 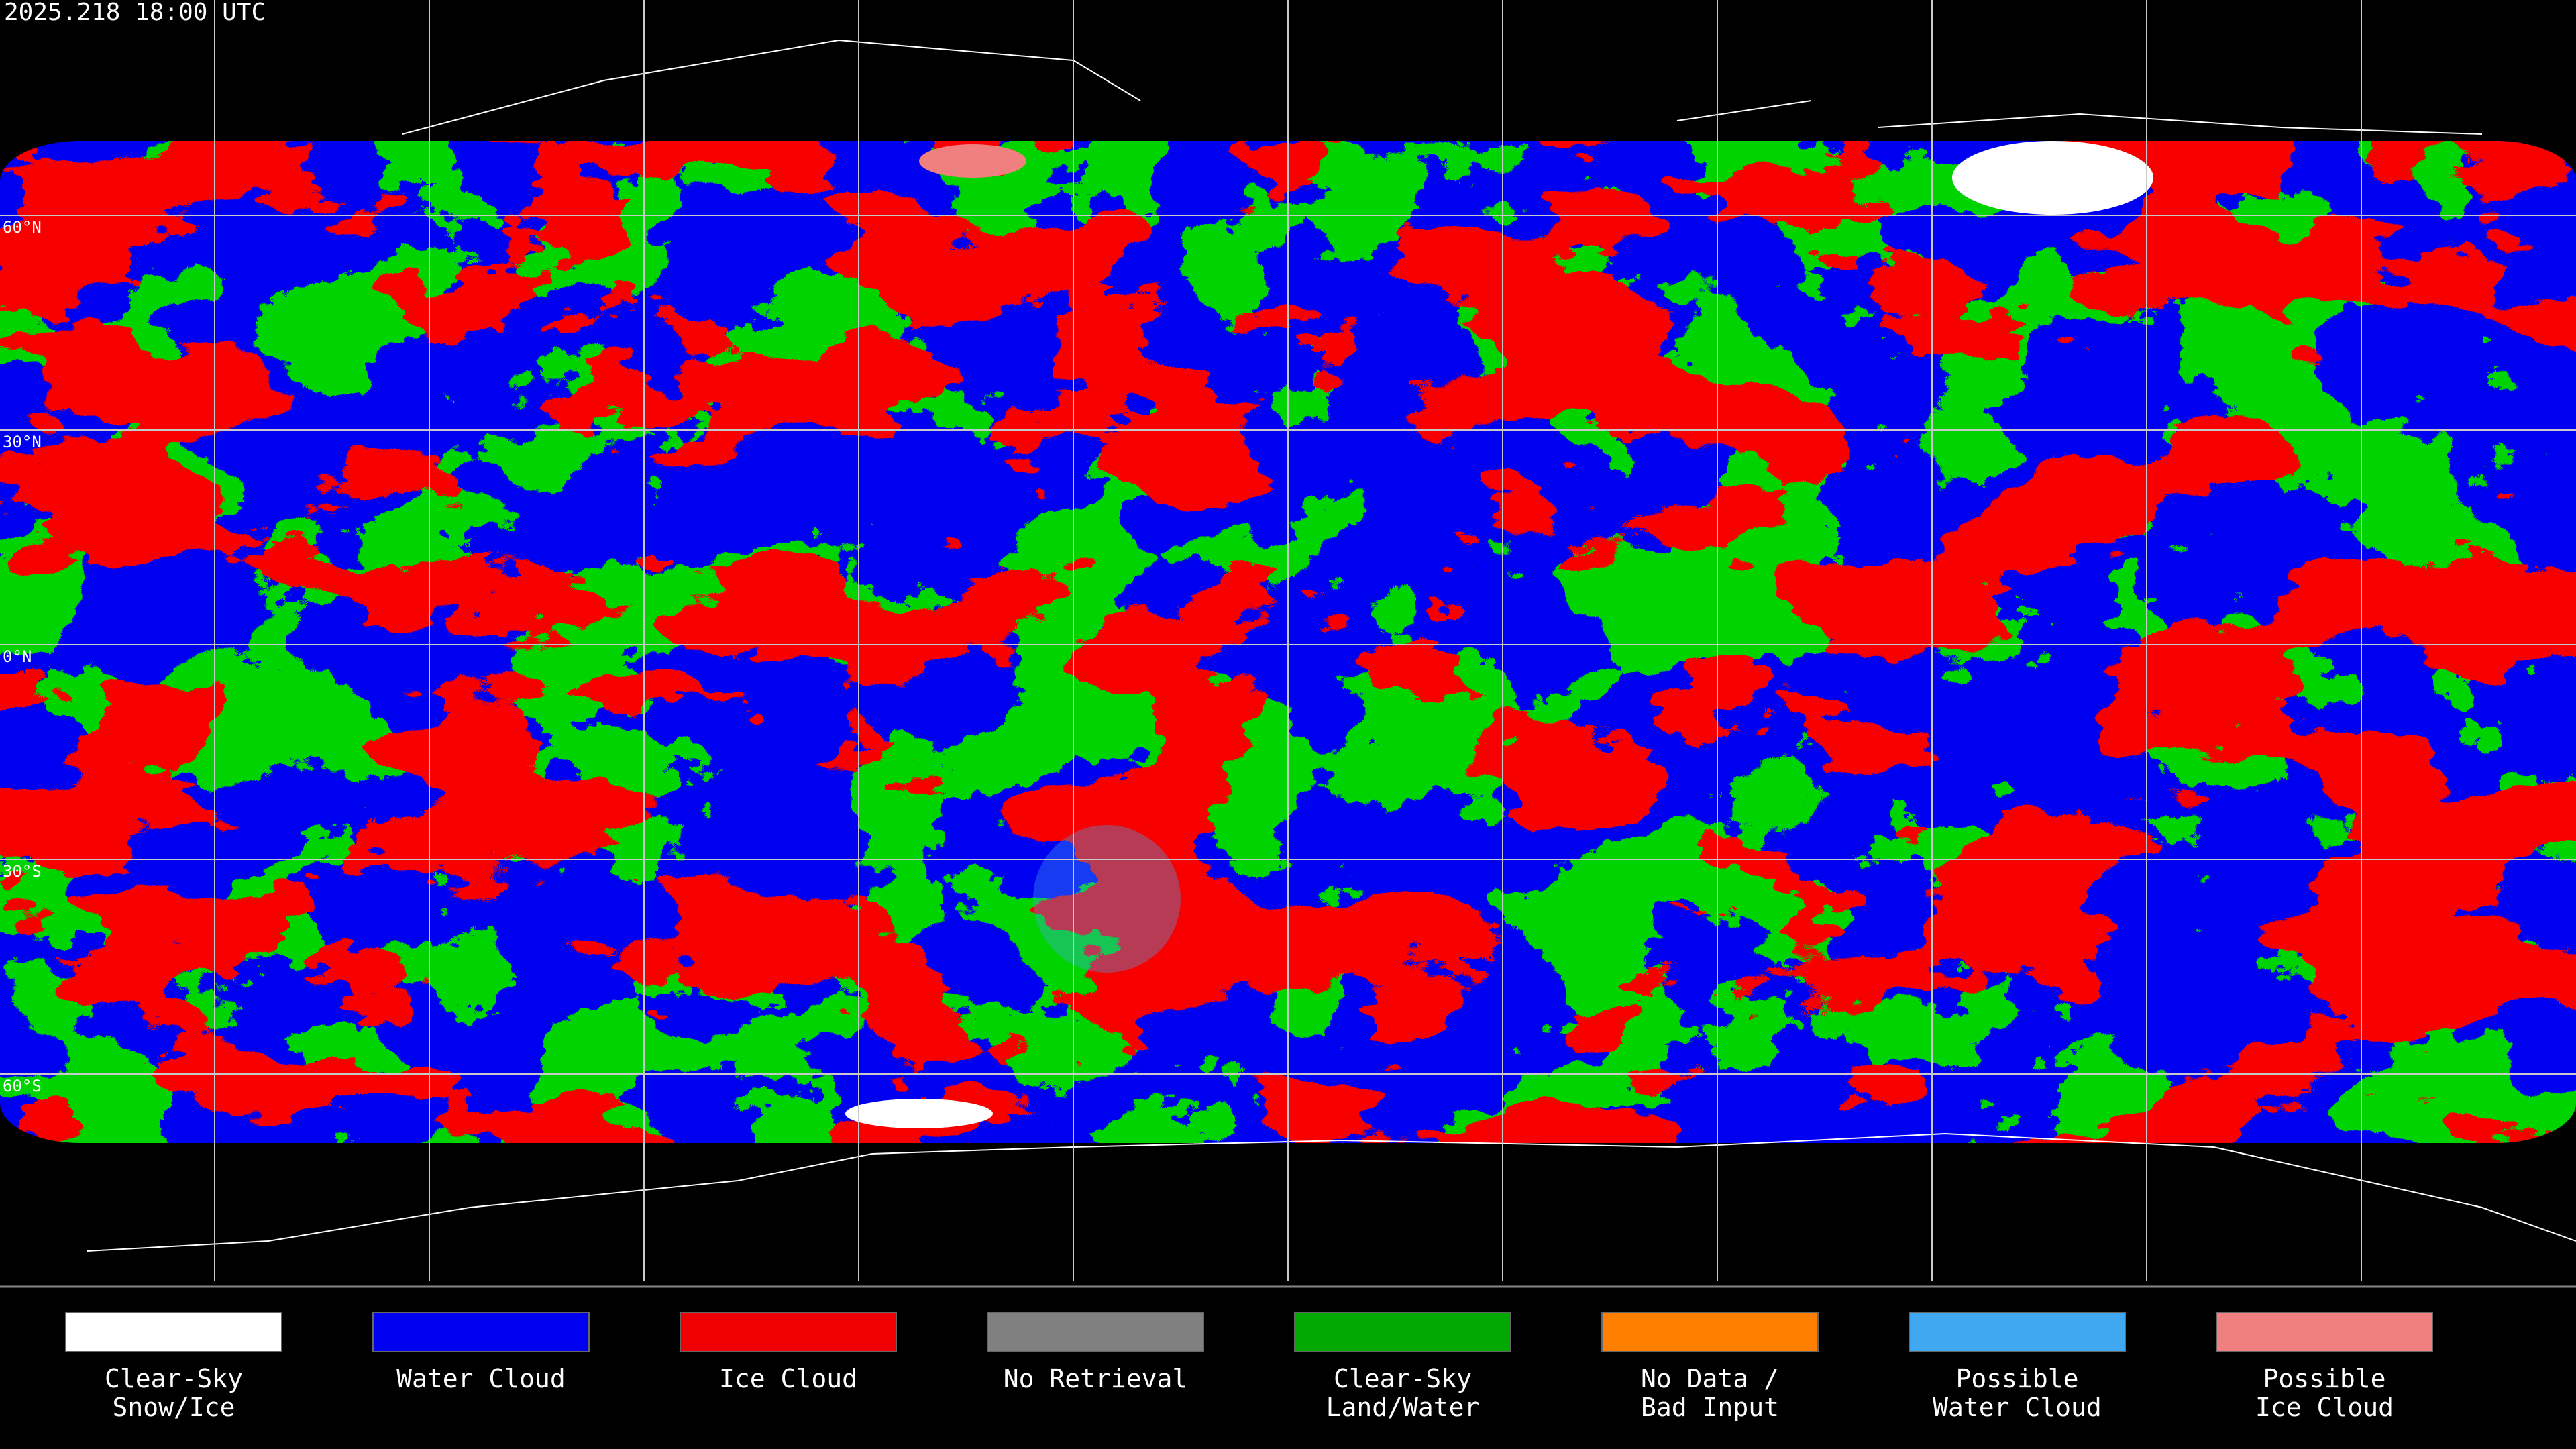 What do you see at coordinates (1403, 1407) in the screenshot?
I see `legend-label: Land/Water` at bounding box center [1403, 1407].